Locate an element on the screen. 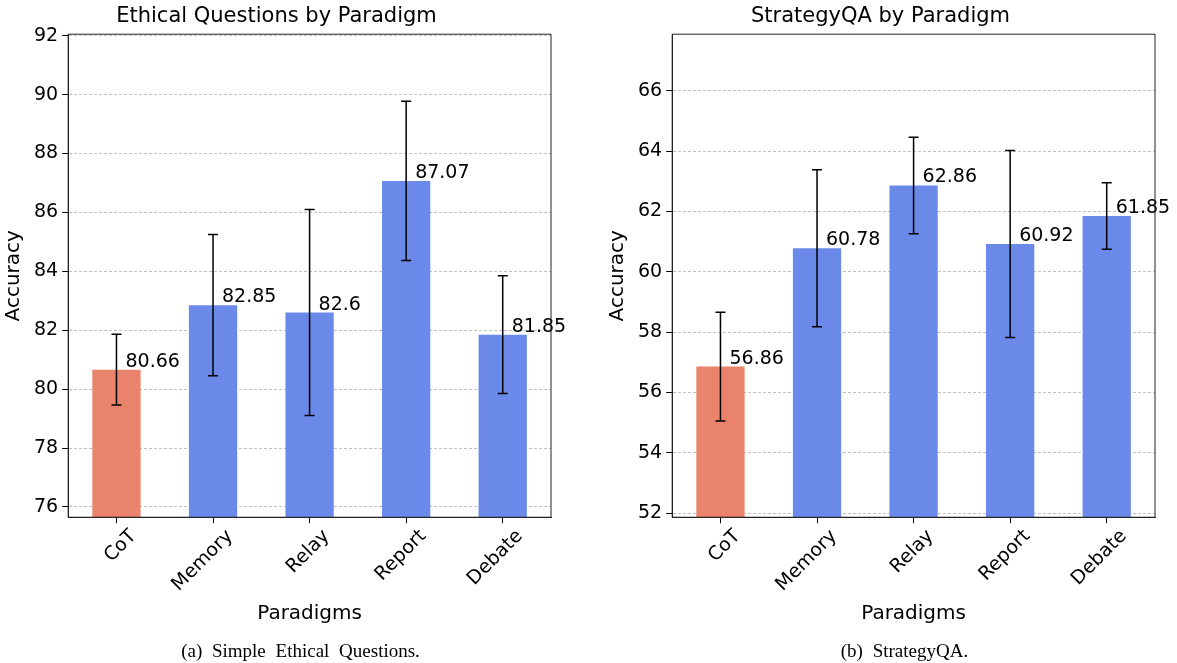 Image resolution: width=1177 pixels, height=663 pixels. data-label: 81.85 is located at coordinates (539, 324).